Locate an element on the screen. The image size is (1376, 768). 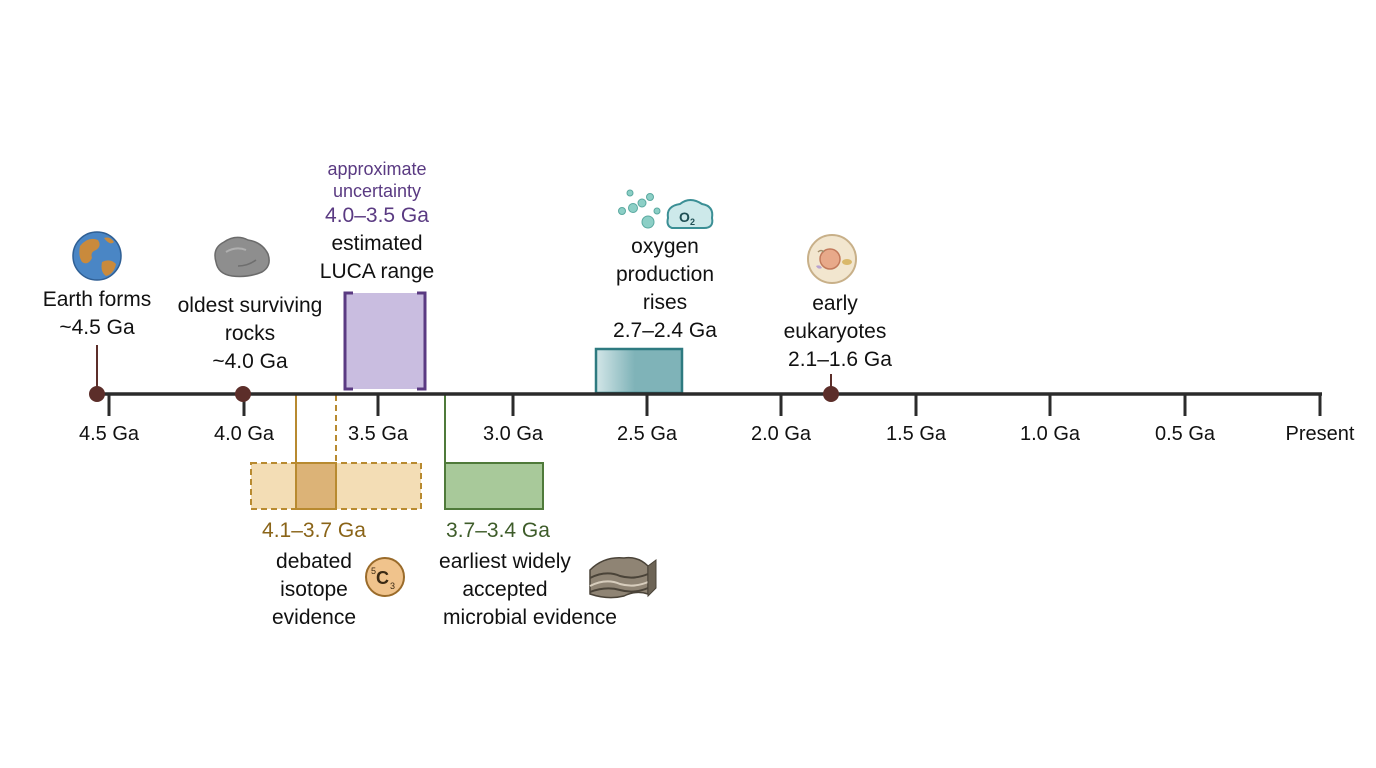
rock-icon is located at coordinates (242, 257).